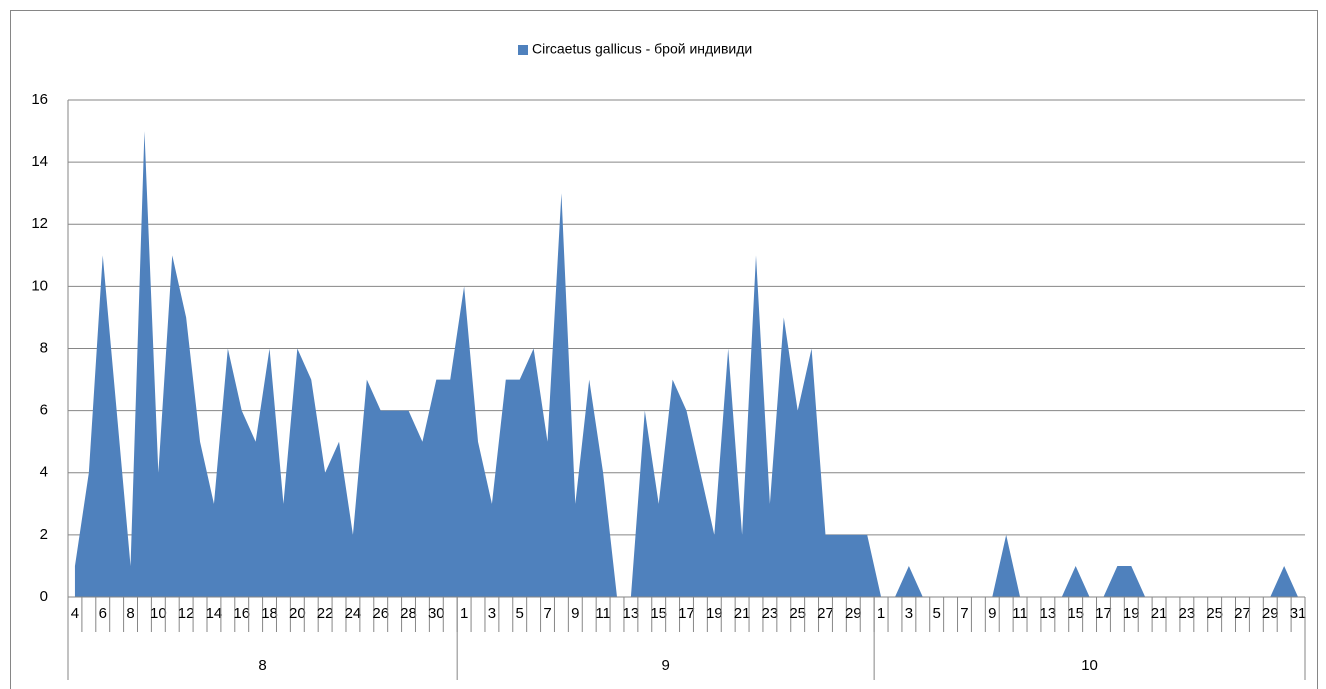  Describe the element at coordinates (1298, 613) in the screenshot. I see `x-tick-label: 31` at that location.